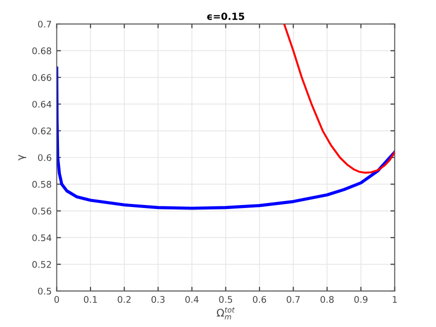  I want to click on x-tick-label: 0, so click(56, 299).